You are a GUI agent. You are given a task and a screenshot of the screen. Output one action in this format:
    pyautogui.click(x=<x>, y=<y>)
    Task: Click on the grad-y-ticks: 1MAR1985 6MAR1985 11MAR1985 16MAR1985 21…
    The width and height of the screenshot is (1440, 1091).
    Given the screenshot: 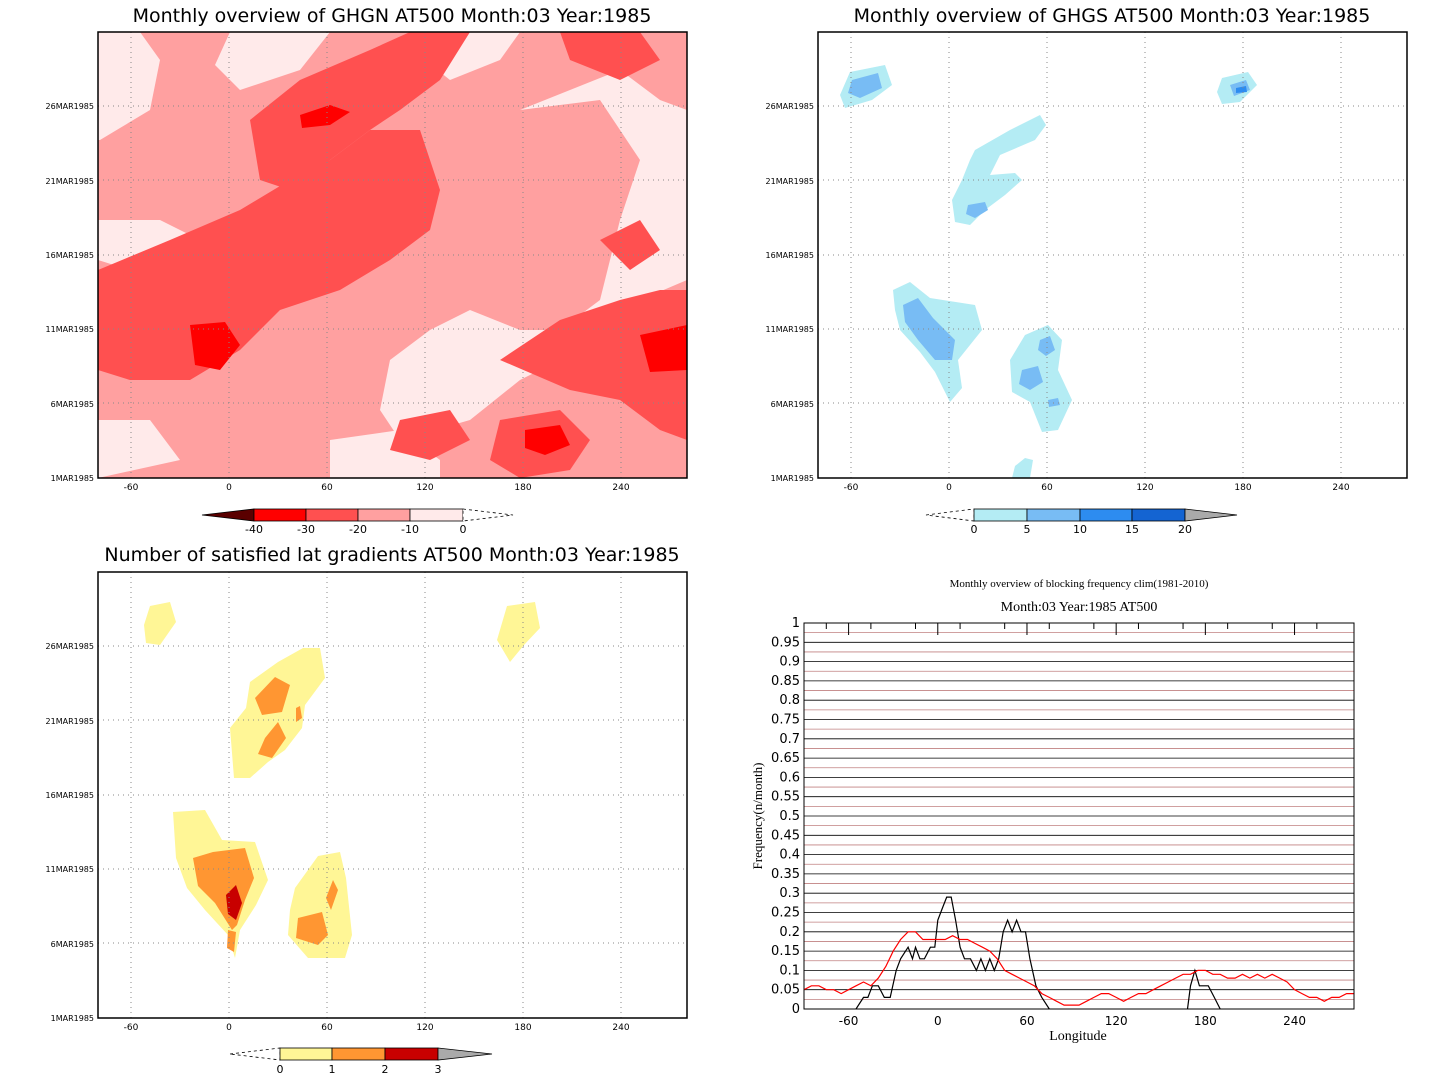 What is the action you would take?
    pyautogui.click(x=70, y=832)
    